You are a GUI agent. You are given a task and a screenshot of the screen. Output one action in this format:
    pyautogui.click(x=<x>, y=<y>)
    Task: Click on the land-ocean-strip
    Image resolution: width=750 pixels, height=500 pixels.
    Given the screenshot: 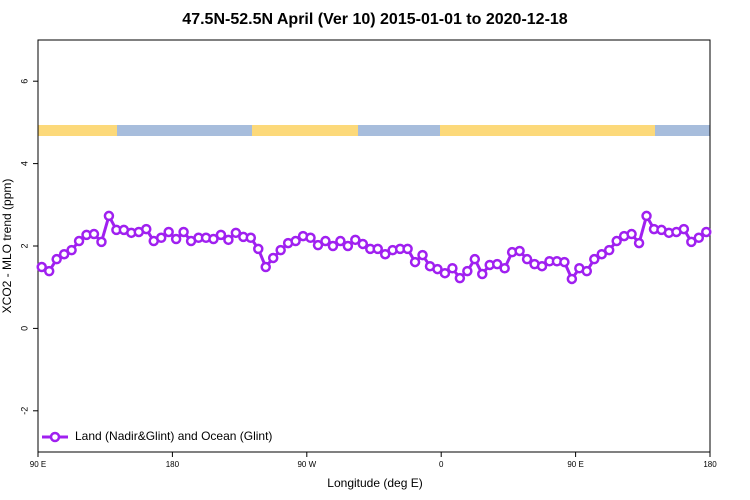 What is the action you would take?
    pyautogui.click(x=374, y=130)
    